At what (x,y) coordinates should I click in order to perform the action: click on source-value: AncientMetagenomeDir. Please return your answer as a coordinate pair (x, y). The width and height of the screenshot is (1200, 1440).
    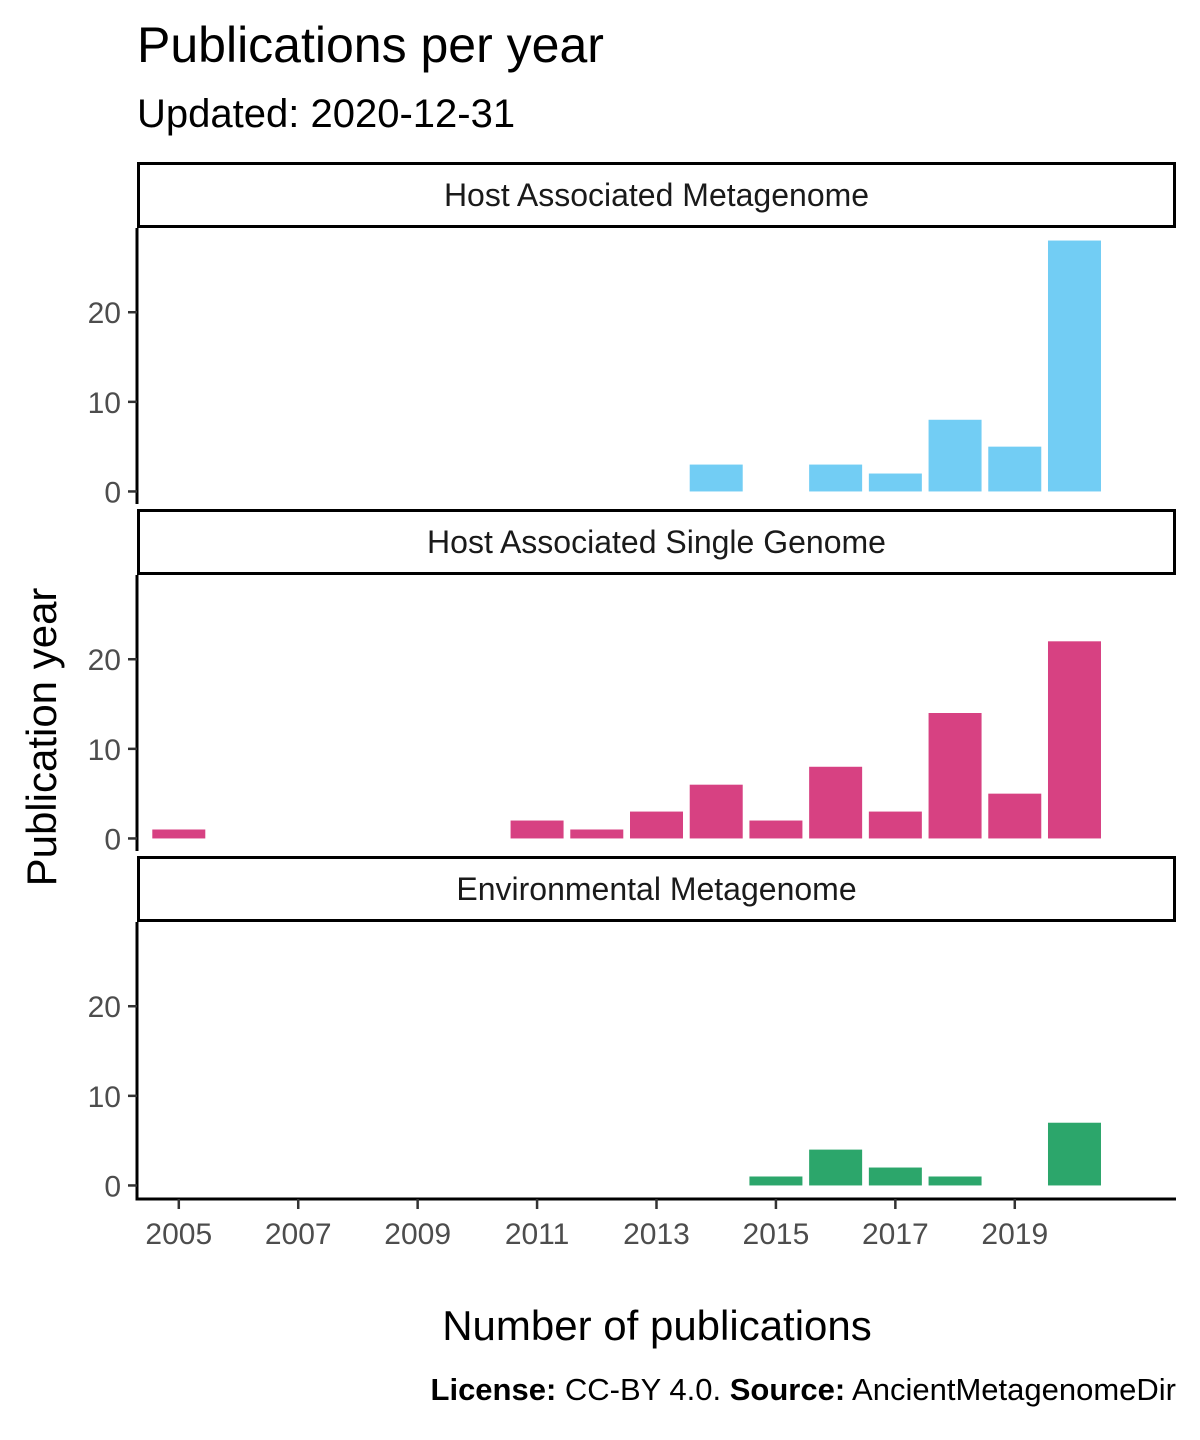
    Looking at the image, I should click on (1010, 1389).